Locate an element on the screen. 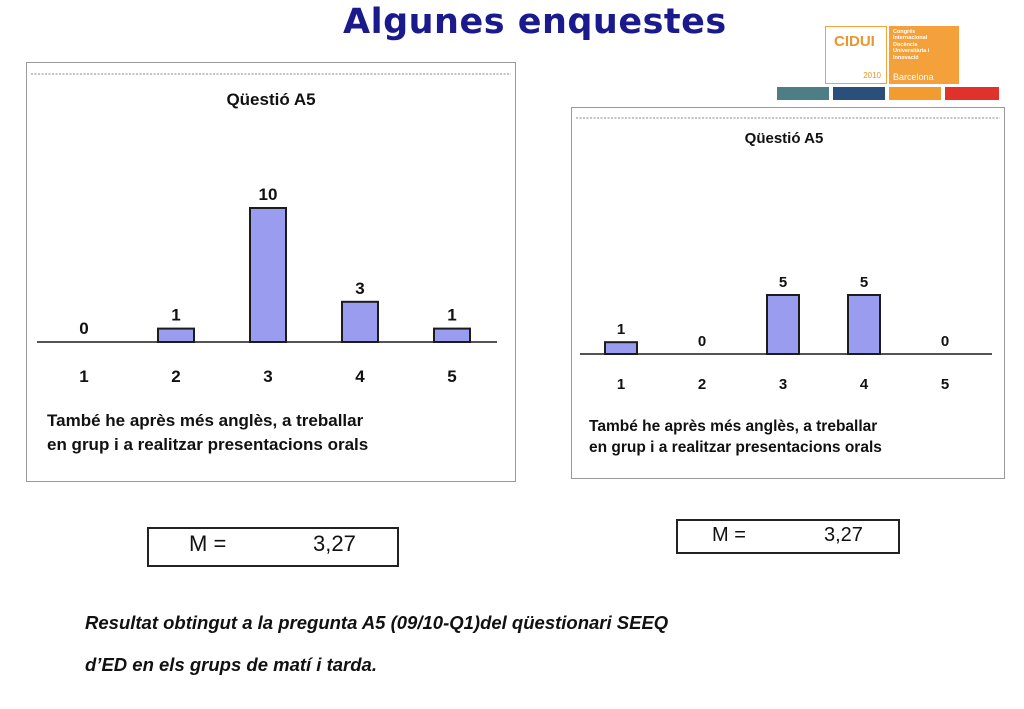  data-label-5: 0 is located at coordinates (945, 341).